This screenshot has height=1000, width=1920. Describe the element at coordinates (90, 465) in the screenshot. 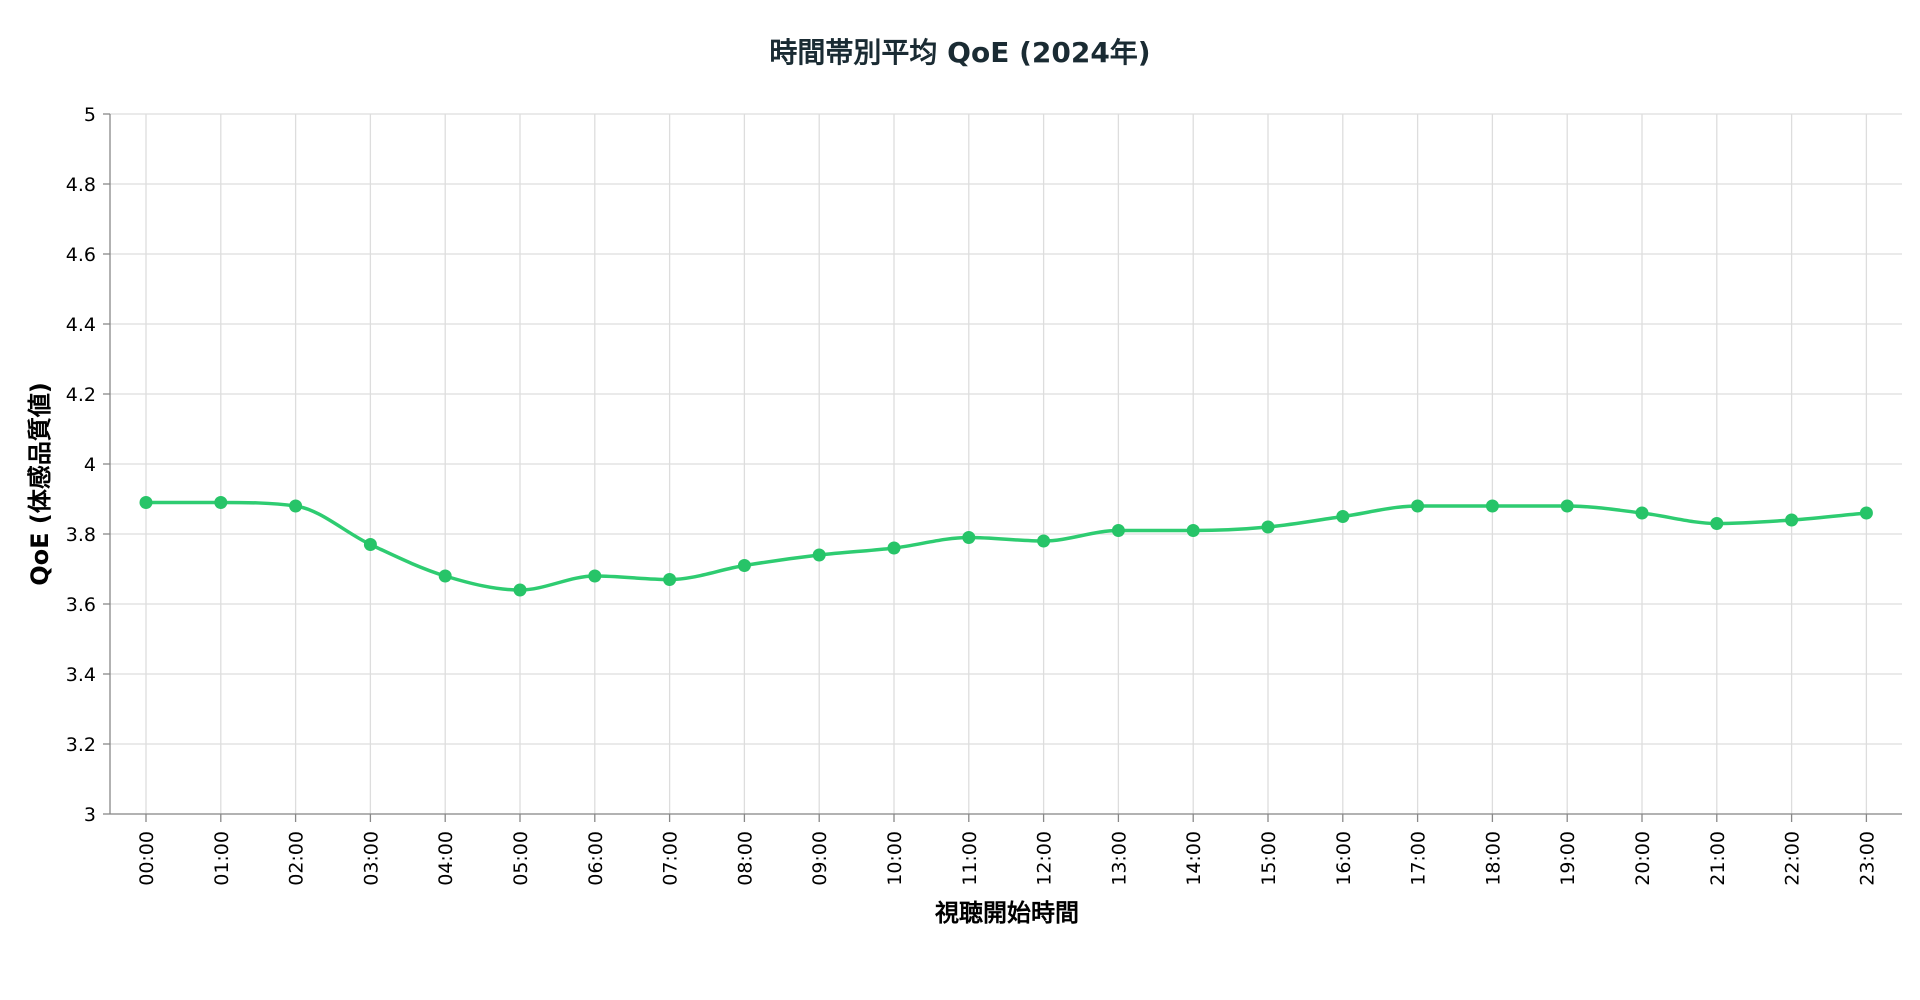

I see `y-tick-label: 4` at that location.